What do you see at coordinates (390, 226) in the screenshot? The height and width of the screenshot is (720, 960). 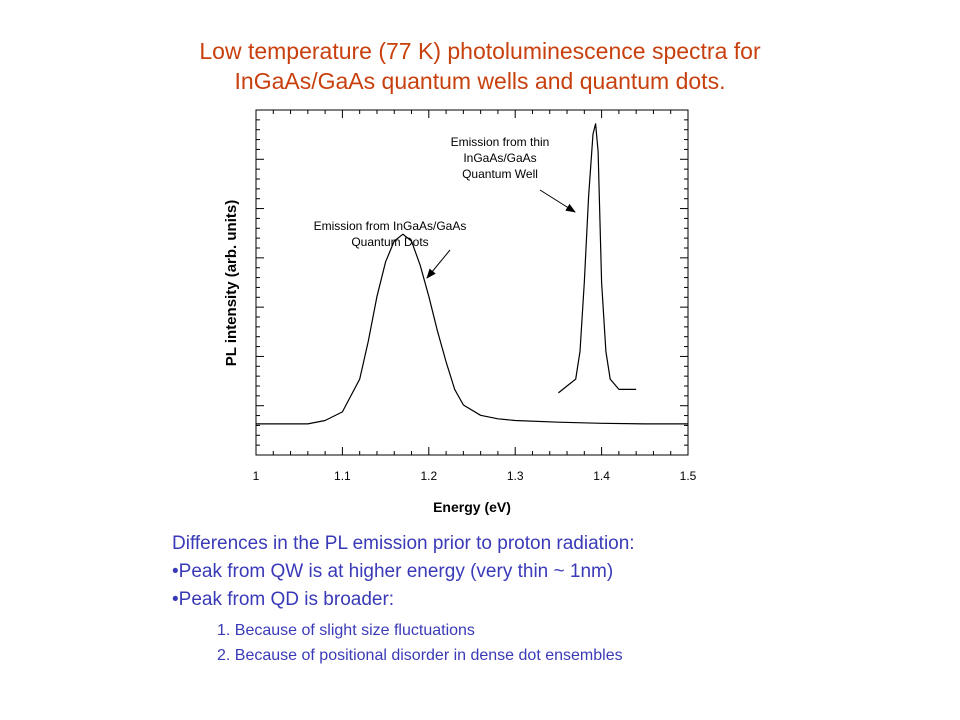 I see `annotation-quantum-dots-line: Emission from InGaAs/GaAs` at bounding box center [390, 226].